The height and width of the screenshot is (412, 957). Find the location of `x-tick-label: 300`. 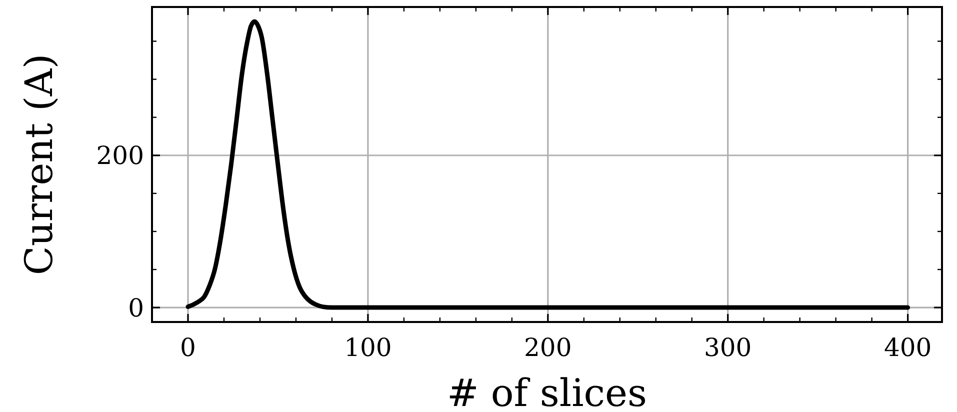

x-tick-label: 300 is located at coordinates (728, 347).